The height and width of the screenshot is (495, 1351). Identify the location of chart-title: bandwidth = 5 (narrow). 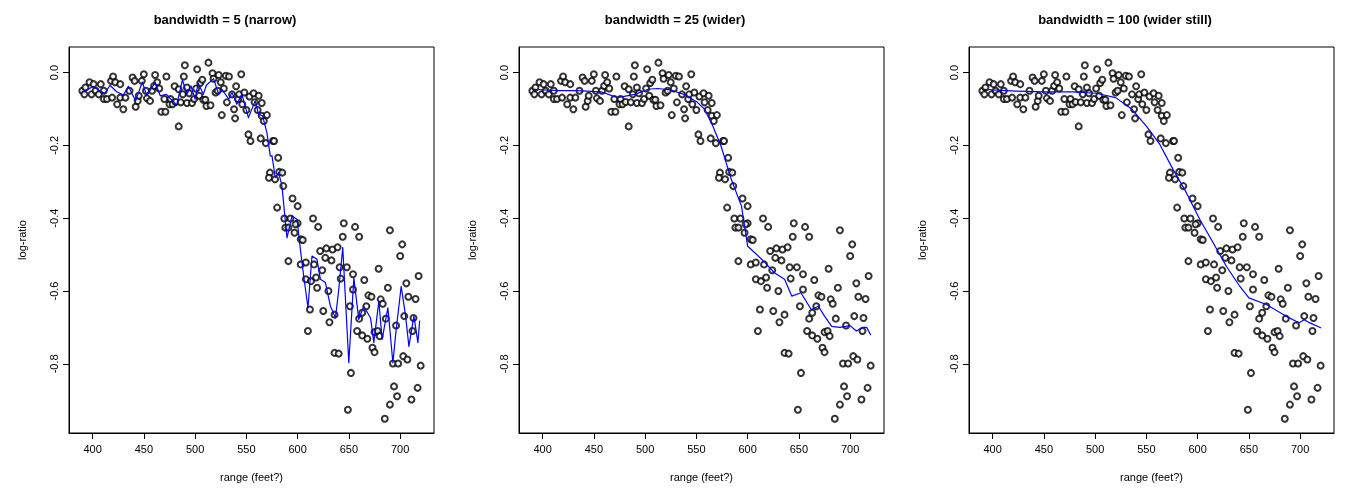
(225, 19).